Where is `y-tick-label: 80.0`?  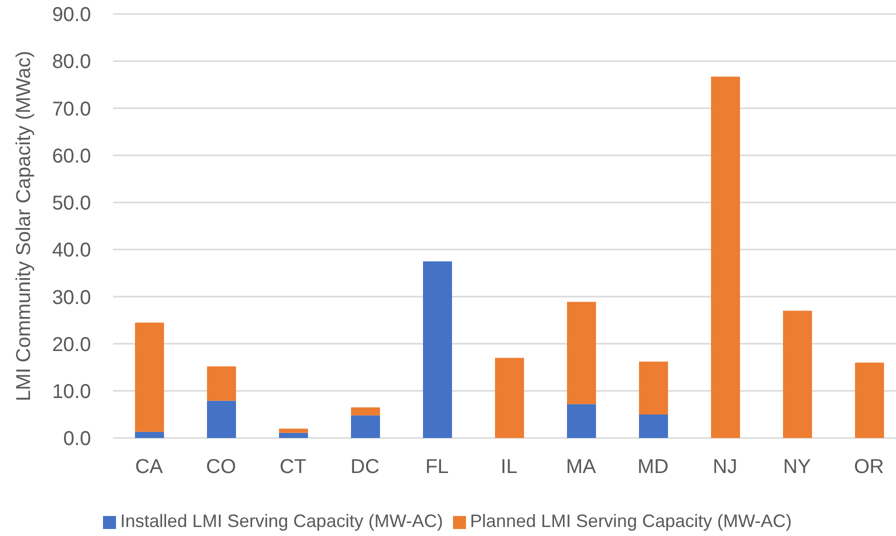 y-tick-label: 80.0 is located at coordinates (71, 62).